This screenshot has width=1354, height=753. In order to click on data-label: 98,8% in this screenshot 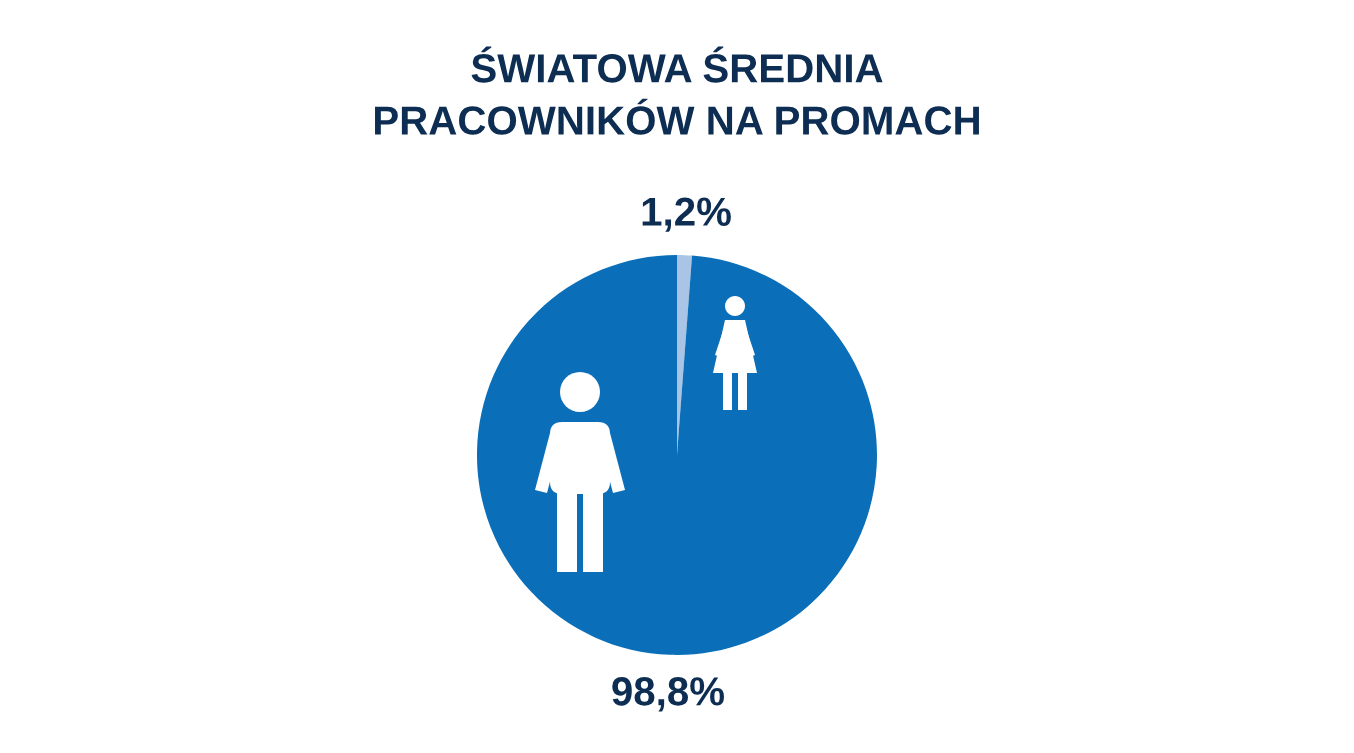, I will do `click(668, 694)`.